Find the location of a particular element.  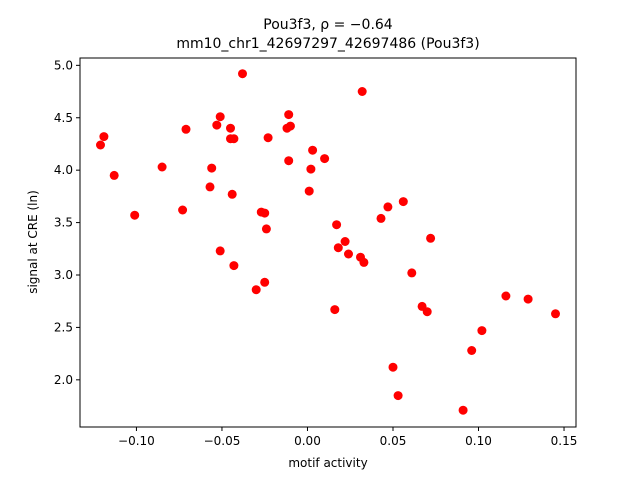

x-tick-label: 0.15 is located at coordinates (564, 441).